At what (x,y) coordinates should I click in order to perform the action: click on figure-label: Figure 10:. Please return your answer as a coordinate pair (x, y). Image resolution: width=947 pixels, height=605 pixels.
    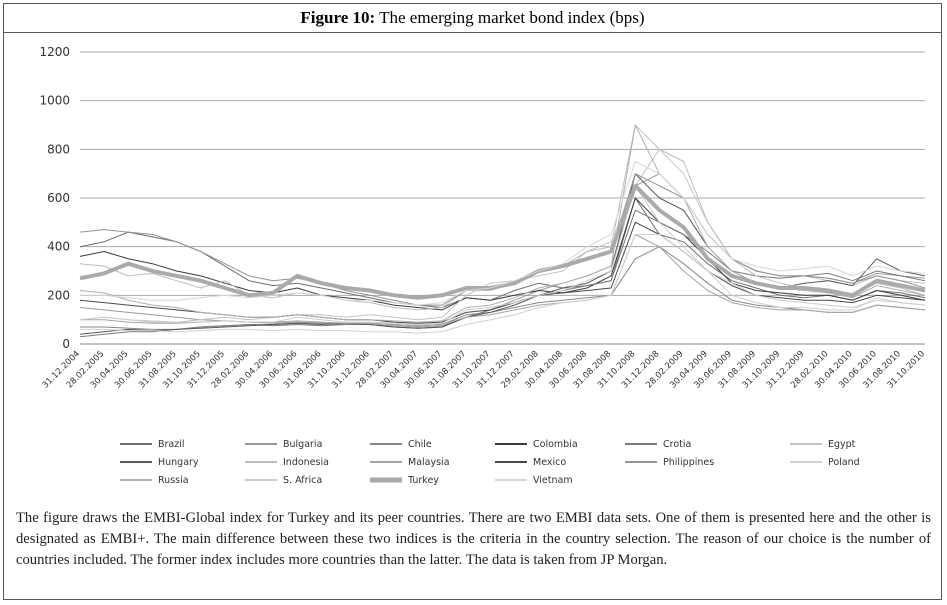
    Looking at the image, I should click on (338, 17).